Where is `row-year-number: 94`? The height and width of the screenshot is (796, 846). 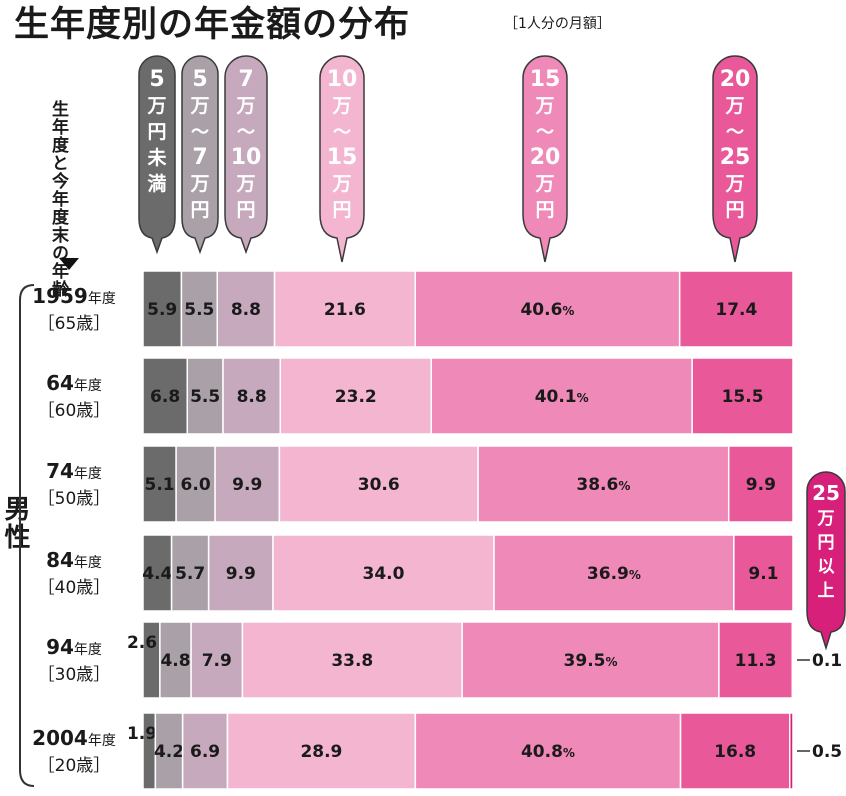
row-year-number: 94 is located at coordinates (60, 647).